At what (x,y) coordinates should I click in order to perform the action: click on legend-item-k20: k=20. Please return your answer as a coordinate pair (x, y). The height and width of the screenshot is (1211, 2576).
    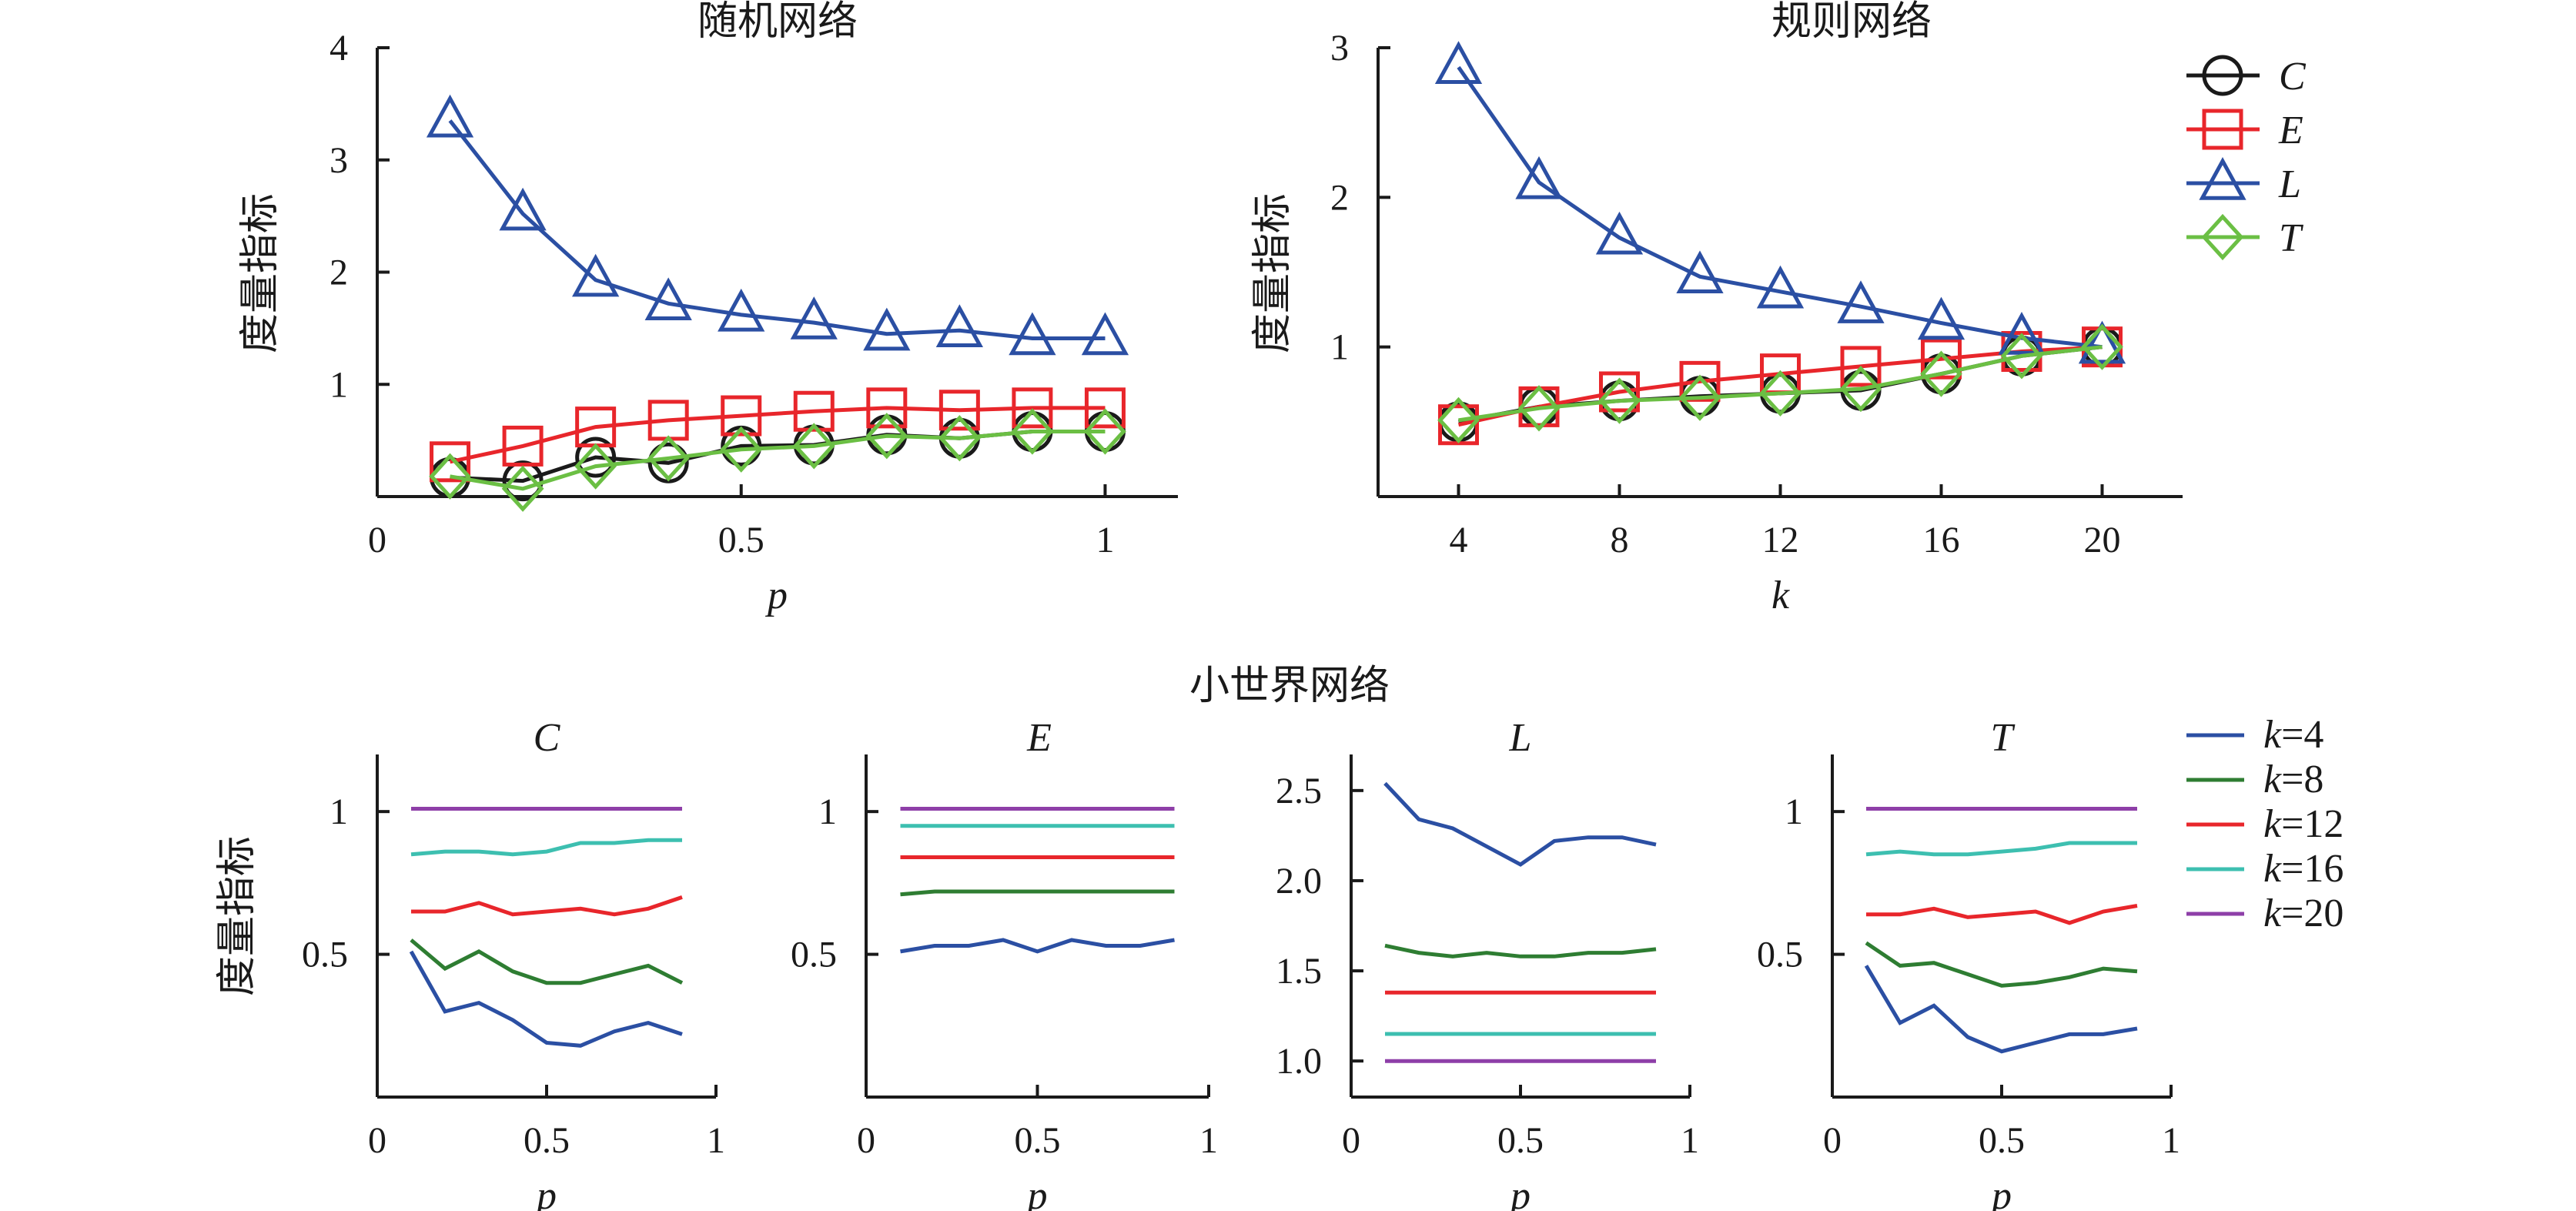
    Looking at the image, I should click on (2264, 913).